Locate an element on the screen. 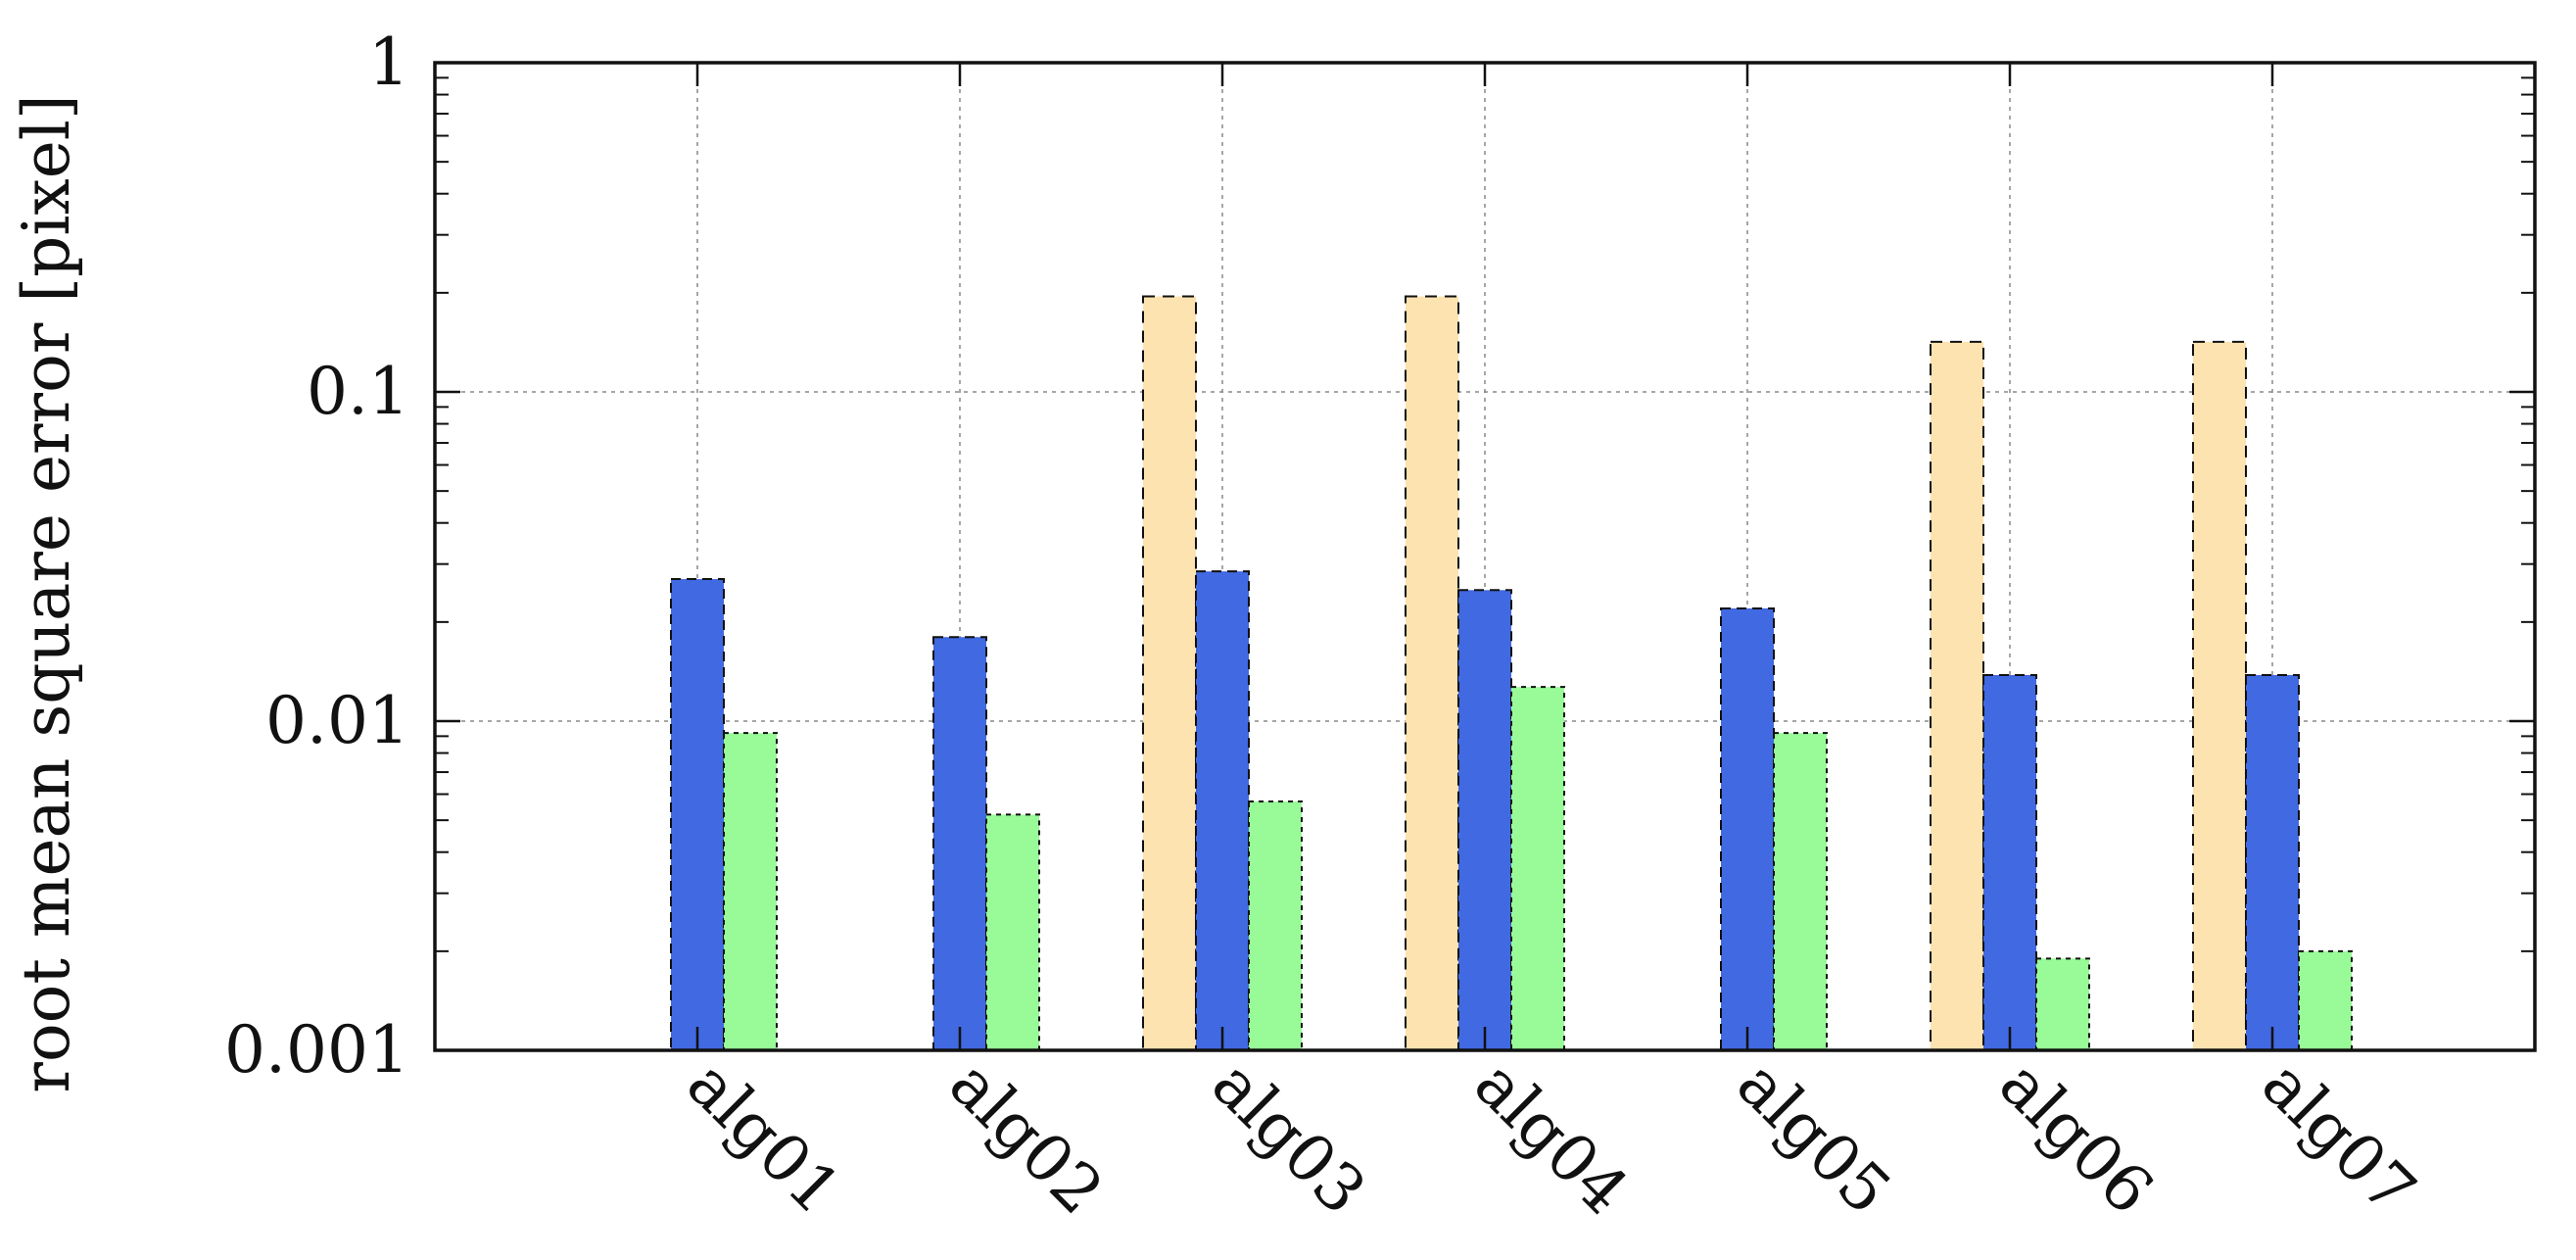 The height and width of the screenshot is (1260, 2576). bar-alg03-s3 is located at coordinates (1275, 926).